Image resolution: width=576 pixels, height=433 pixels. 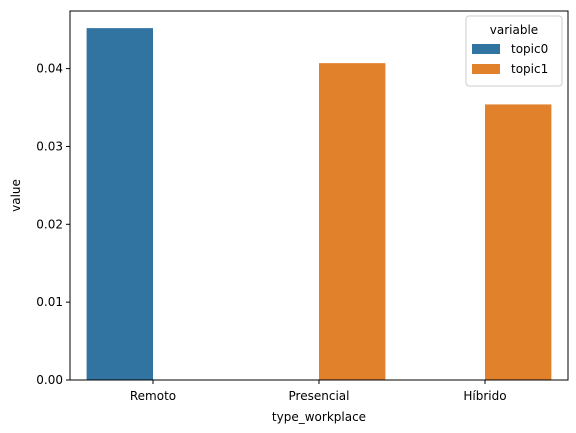 I want to click on y-axis: 0.00 0.01 0.02 0.03 0.04, so click(x=53, y=224).